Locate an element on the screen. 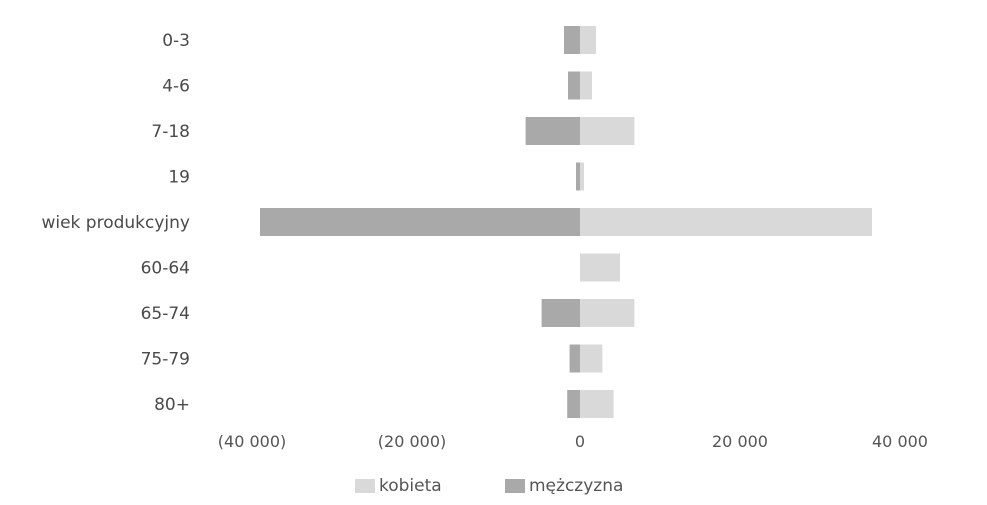  bar-mężczyzna-wiek produkcyjny is located at coordinates (420, 222).